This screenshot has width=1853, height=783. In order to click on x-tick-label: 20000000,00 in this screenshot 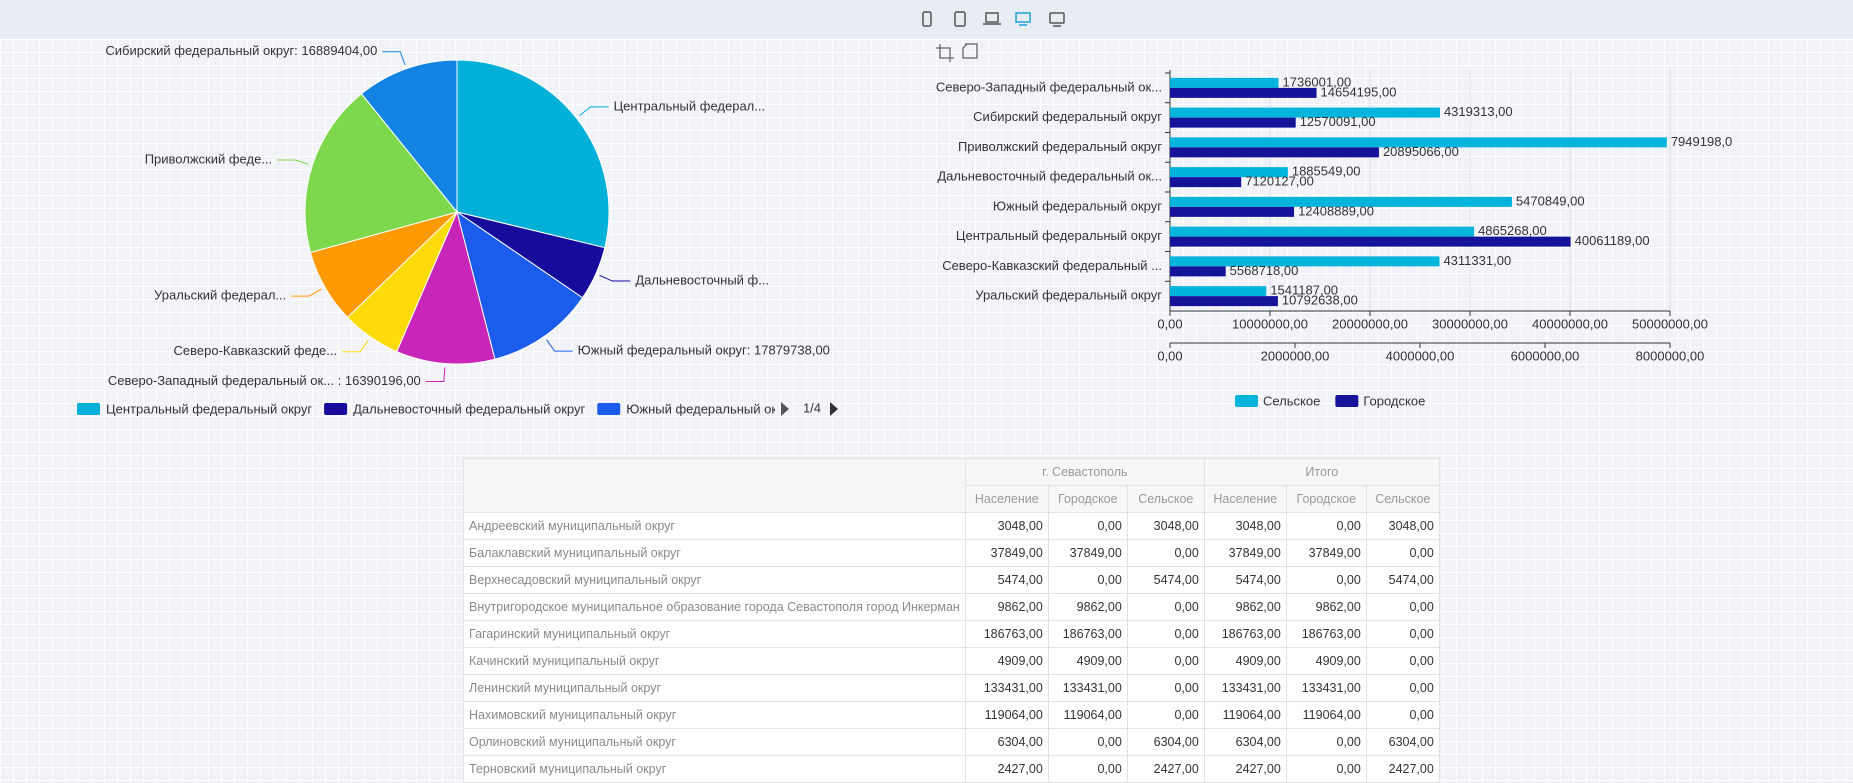, I will do `click(1370, 323)`.